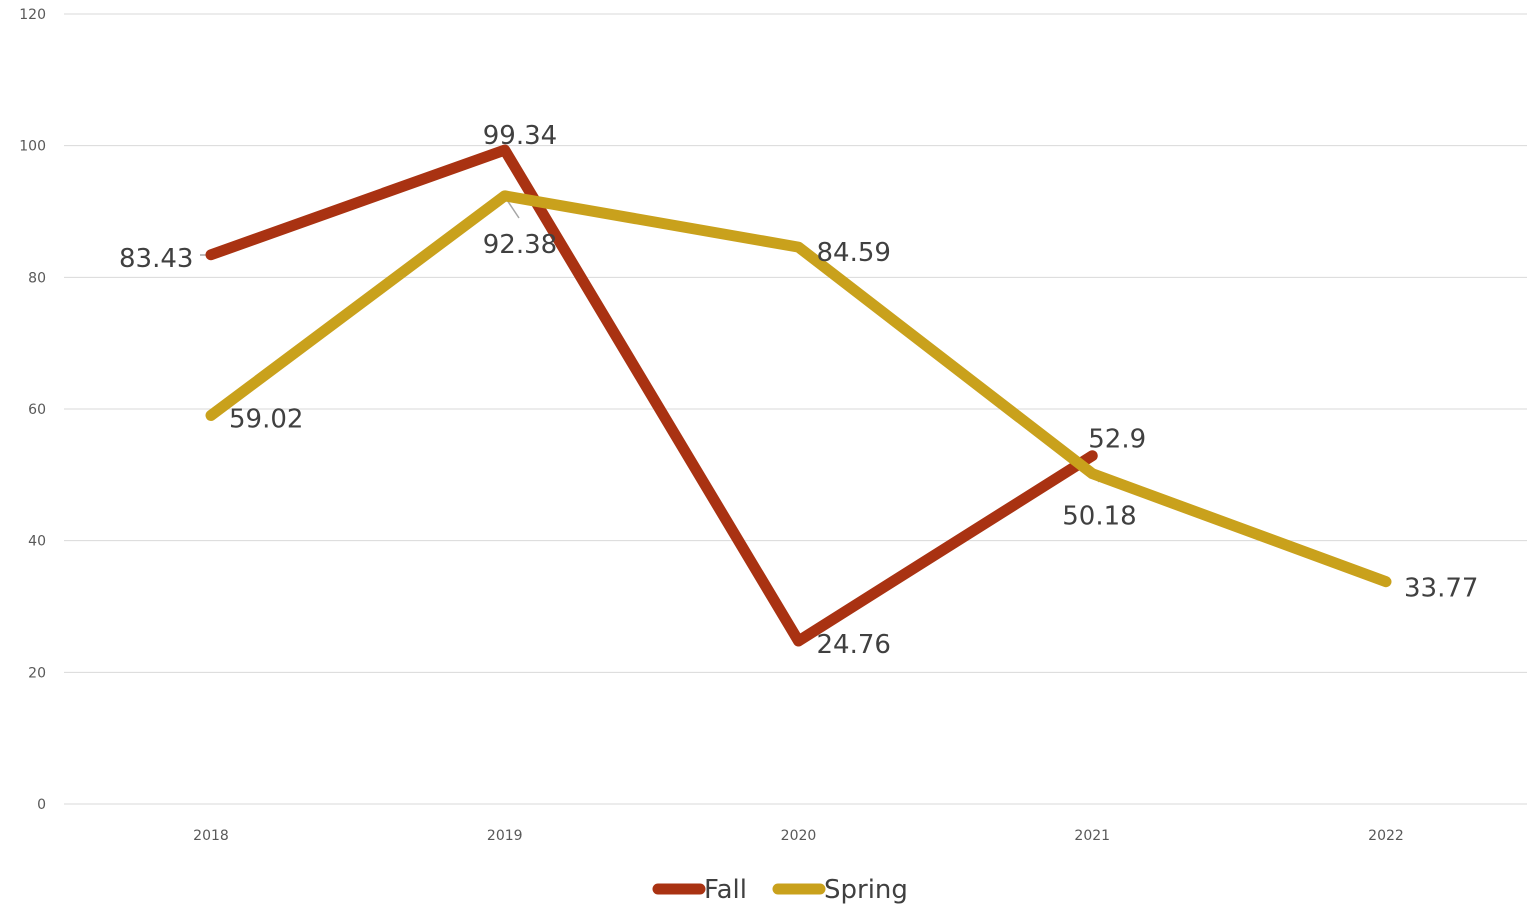  Describe the element at coordinates (854, 253) in the screenshot. I see `data-label-spring: 84.59` at that location.